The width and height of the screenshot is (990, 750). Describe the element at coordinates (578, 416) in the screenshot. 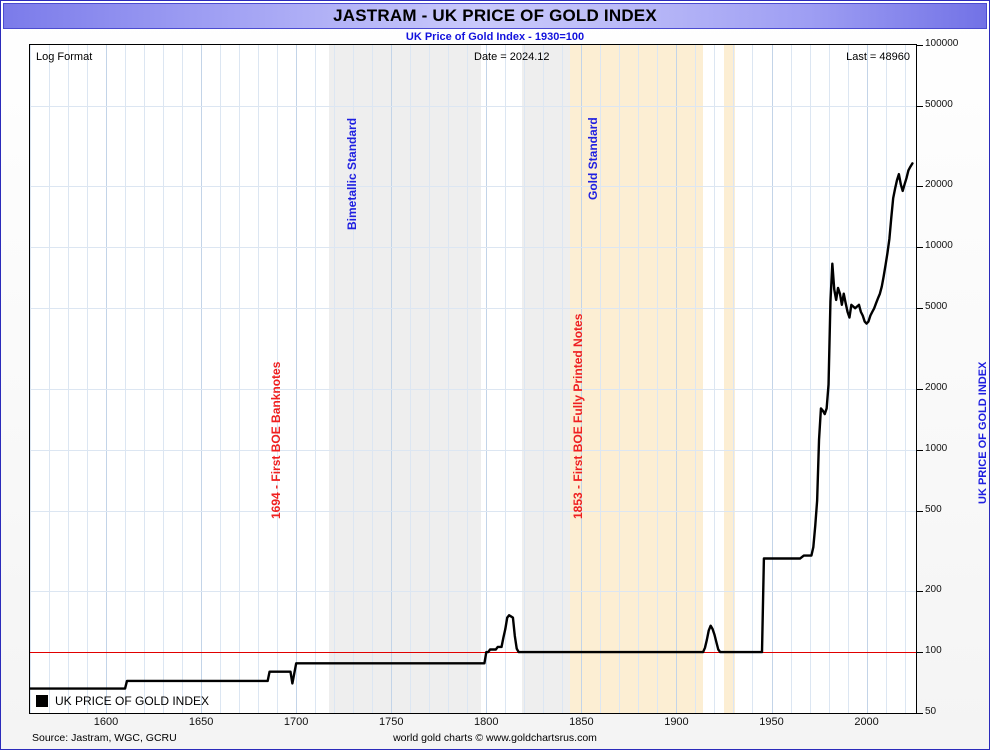

I see `event-annotation-1853: 1853 - First BOE Fully Printed Notes` at that location.